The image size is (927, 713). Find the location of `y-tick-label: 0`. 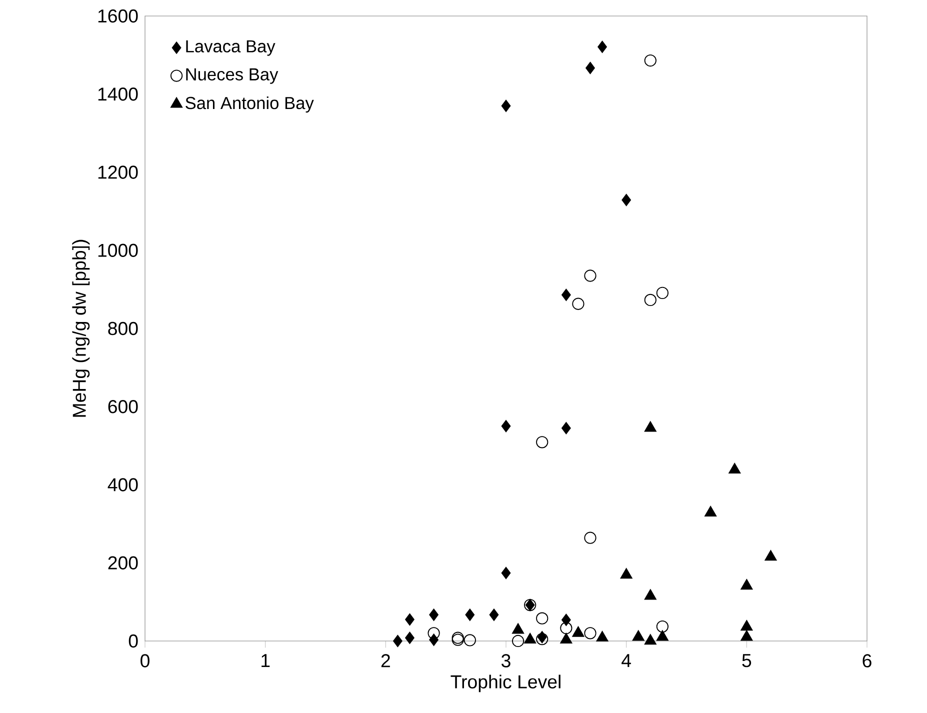

y-tick-label: 0 is located at coordinates (133, 641).